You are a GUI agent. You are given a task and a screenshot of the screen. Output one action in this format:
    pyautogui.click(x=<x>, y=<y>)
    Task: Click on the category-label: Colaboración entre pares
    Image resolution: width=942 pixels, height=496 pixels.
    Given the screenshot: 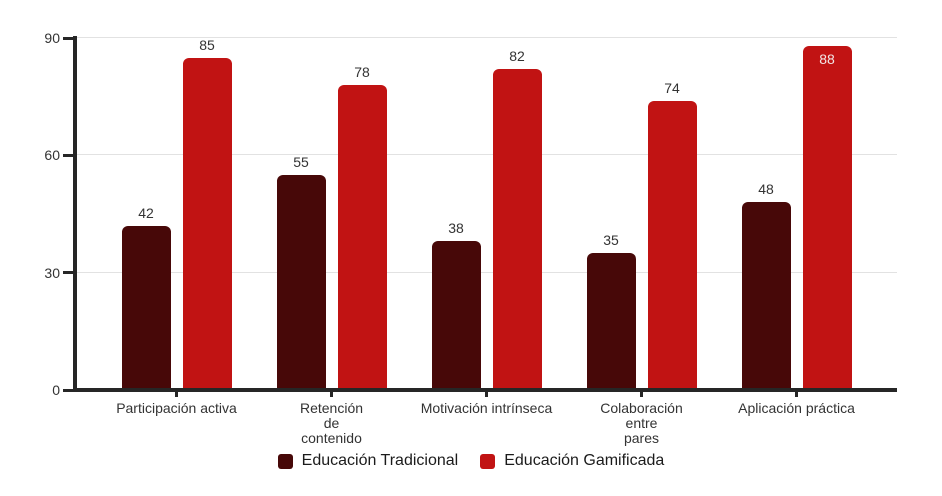 What is the action you would take?
    pyautogui.click(x=641, y=423)
    